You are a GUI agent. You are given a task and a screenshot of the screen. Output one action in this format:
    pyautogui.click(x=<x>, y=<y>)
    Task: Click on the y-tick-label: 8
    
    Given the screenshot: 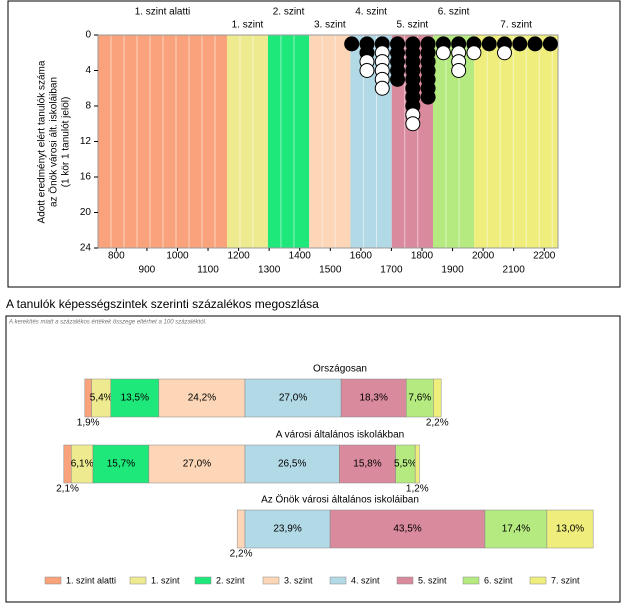 What is the action you would take?
    pyautogui.click(x=88, y=106)
    